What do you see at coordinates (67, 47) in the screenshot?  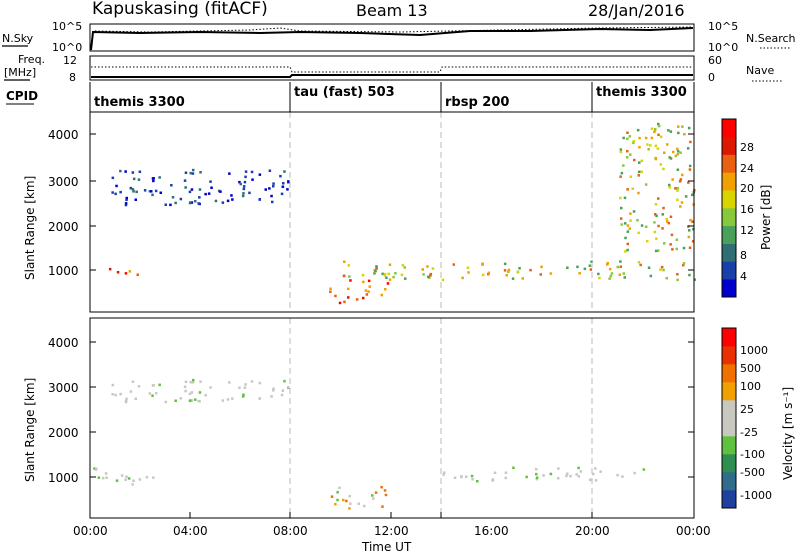 I see `nsky-tick-bottom: 10^0` at bounding box center [67, 47].